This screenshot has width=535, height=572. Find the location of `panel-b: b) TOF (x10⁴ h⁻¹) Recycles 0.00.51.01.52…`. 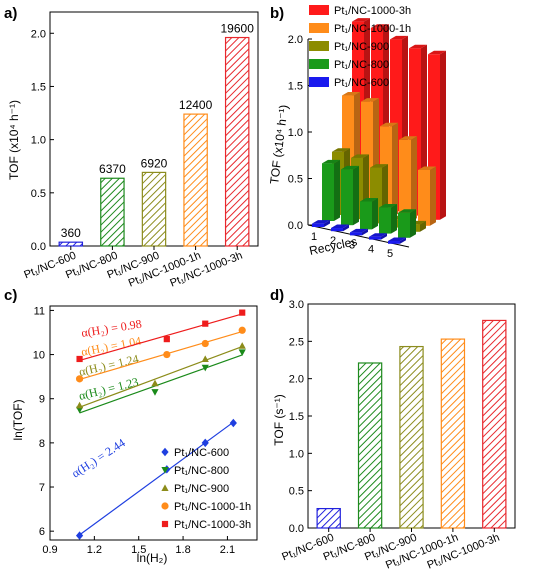

panel-b: b) TOF (x10⁴ h⁻¹) Recycles 0.00.51.01.52… is located at coordinates (356, 132).